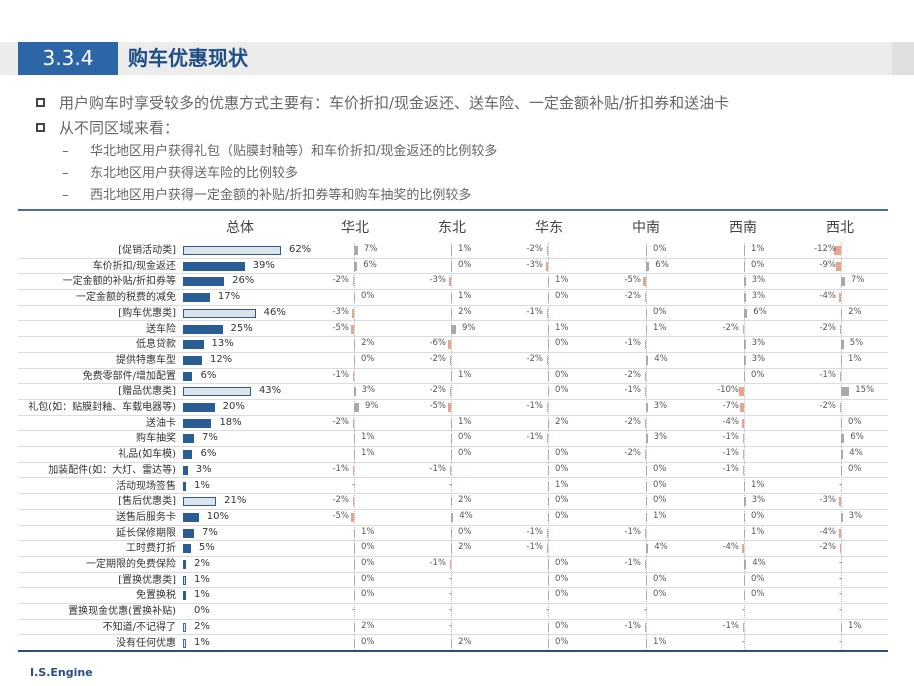 The width and height of the screenshot is (914, 686). I want to click on table-row: 延长保修期限 7% 1% 0% -1% -1% 1% -4%, so click(453, 534).